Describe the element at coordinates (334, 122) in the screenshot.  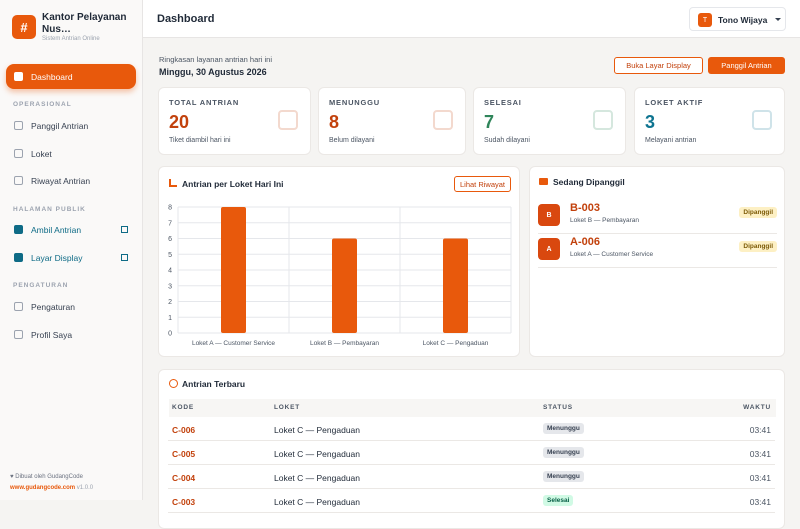
I see `stat-value: 8` at that location.